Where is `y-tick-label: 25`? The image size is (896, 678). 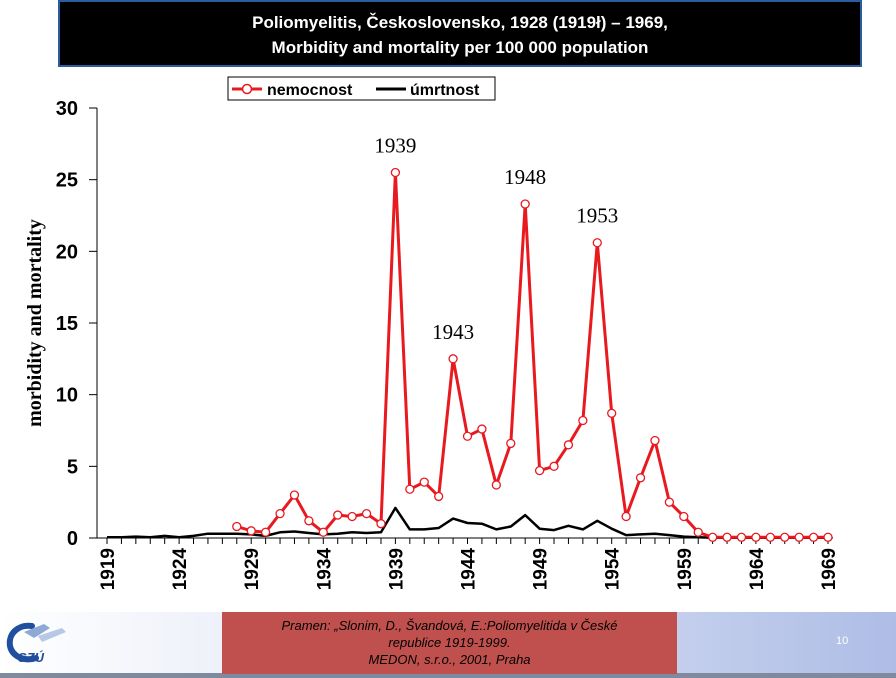
y-tick-label: 25 is located at coordinates (67, 181).